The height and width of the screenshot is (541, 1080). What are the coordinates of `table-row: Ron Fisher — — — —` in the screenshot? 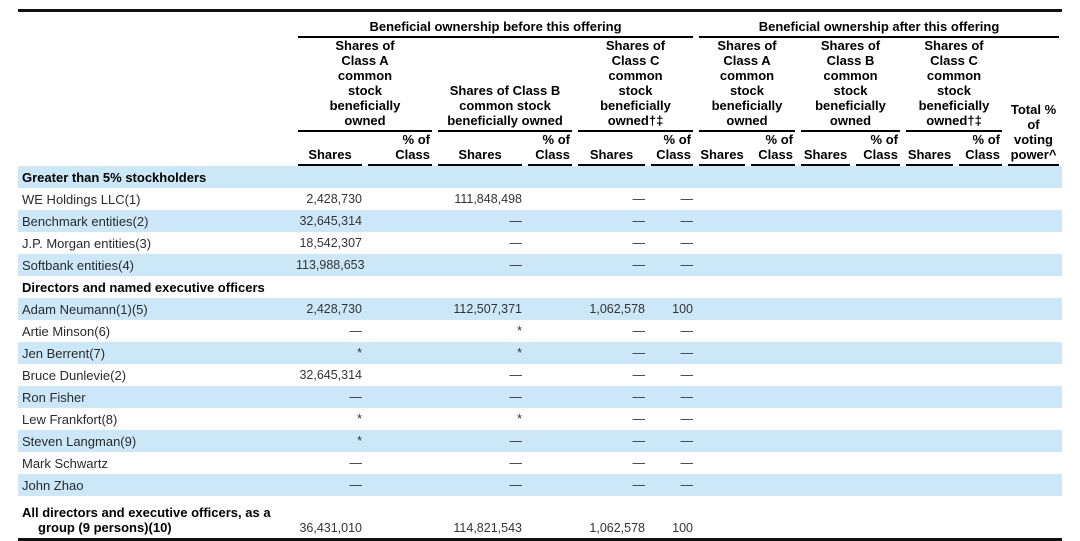 It's located at (540, 397).